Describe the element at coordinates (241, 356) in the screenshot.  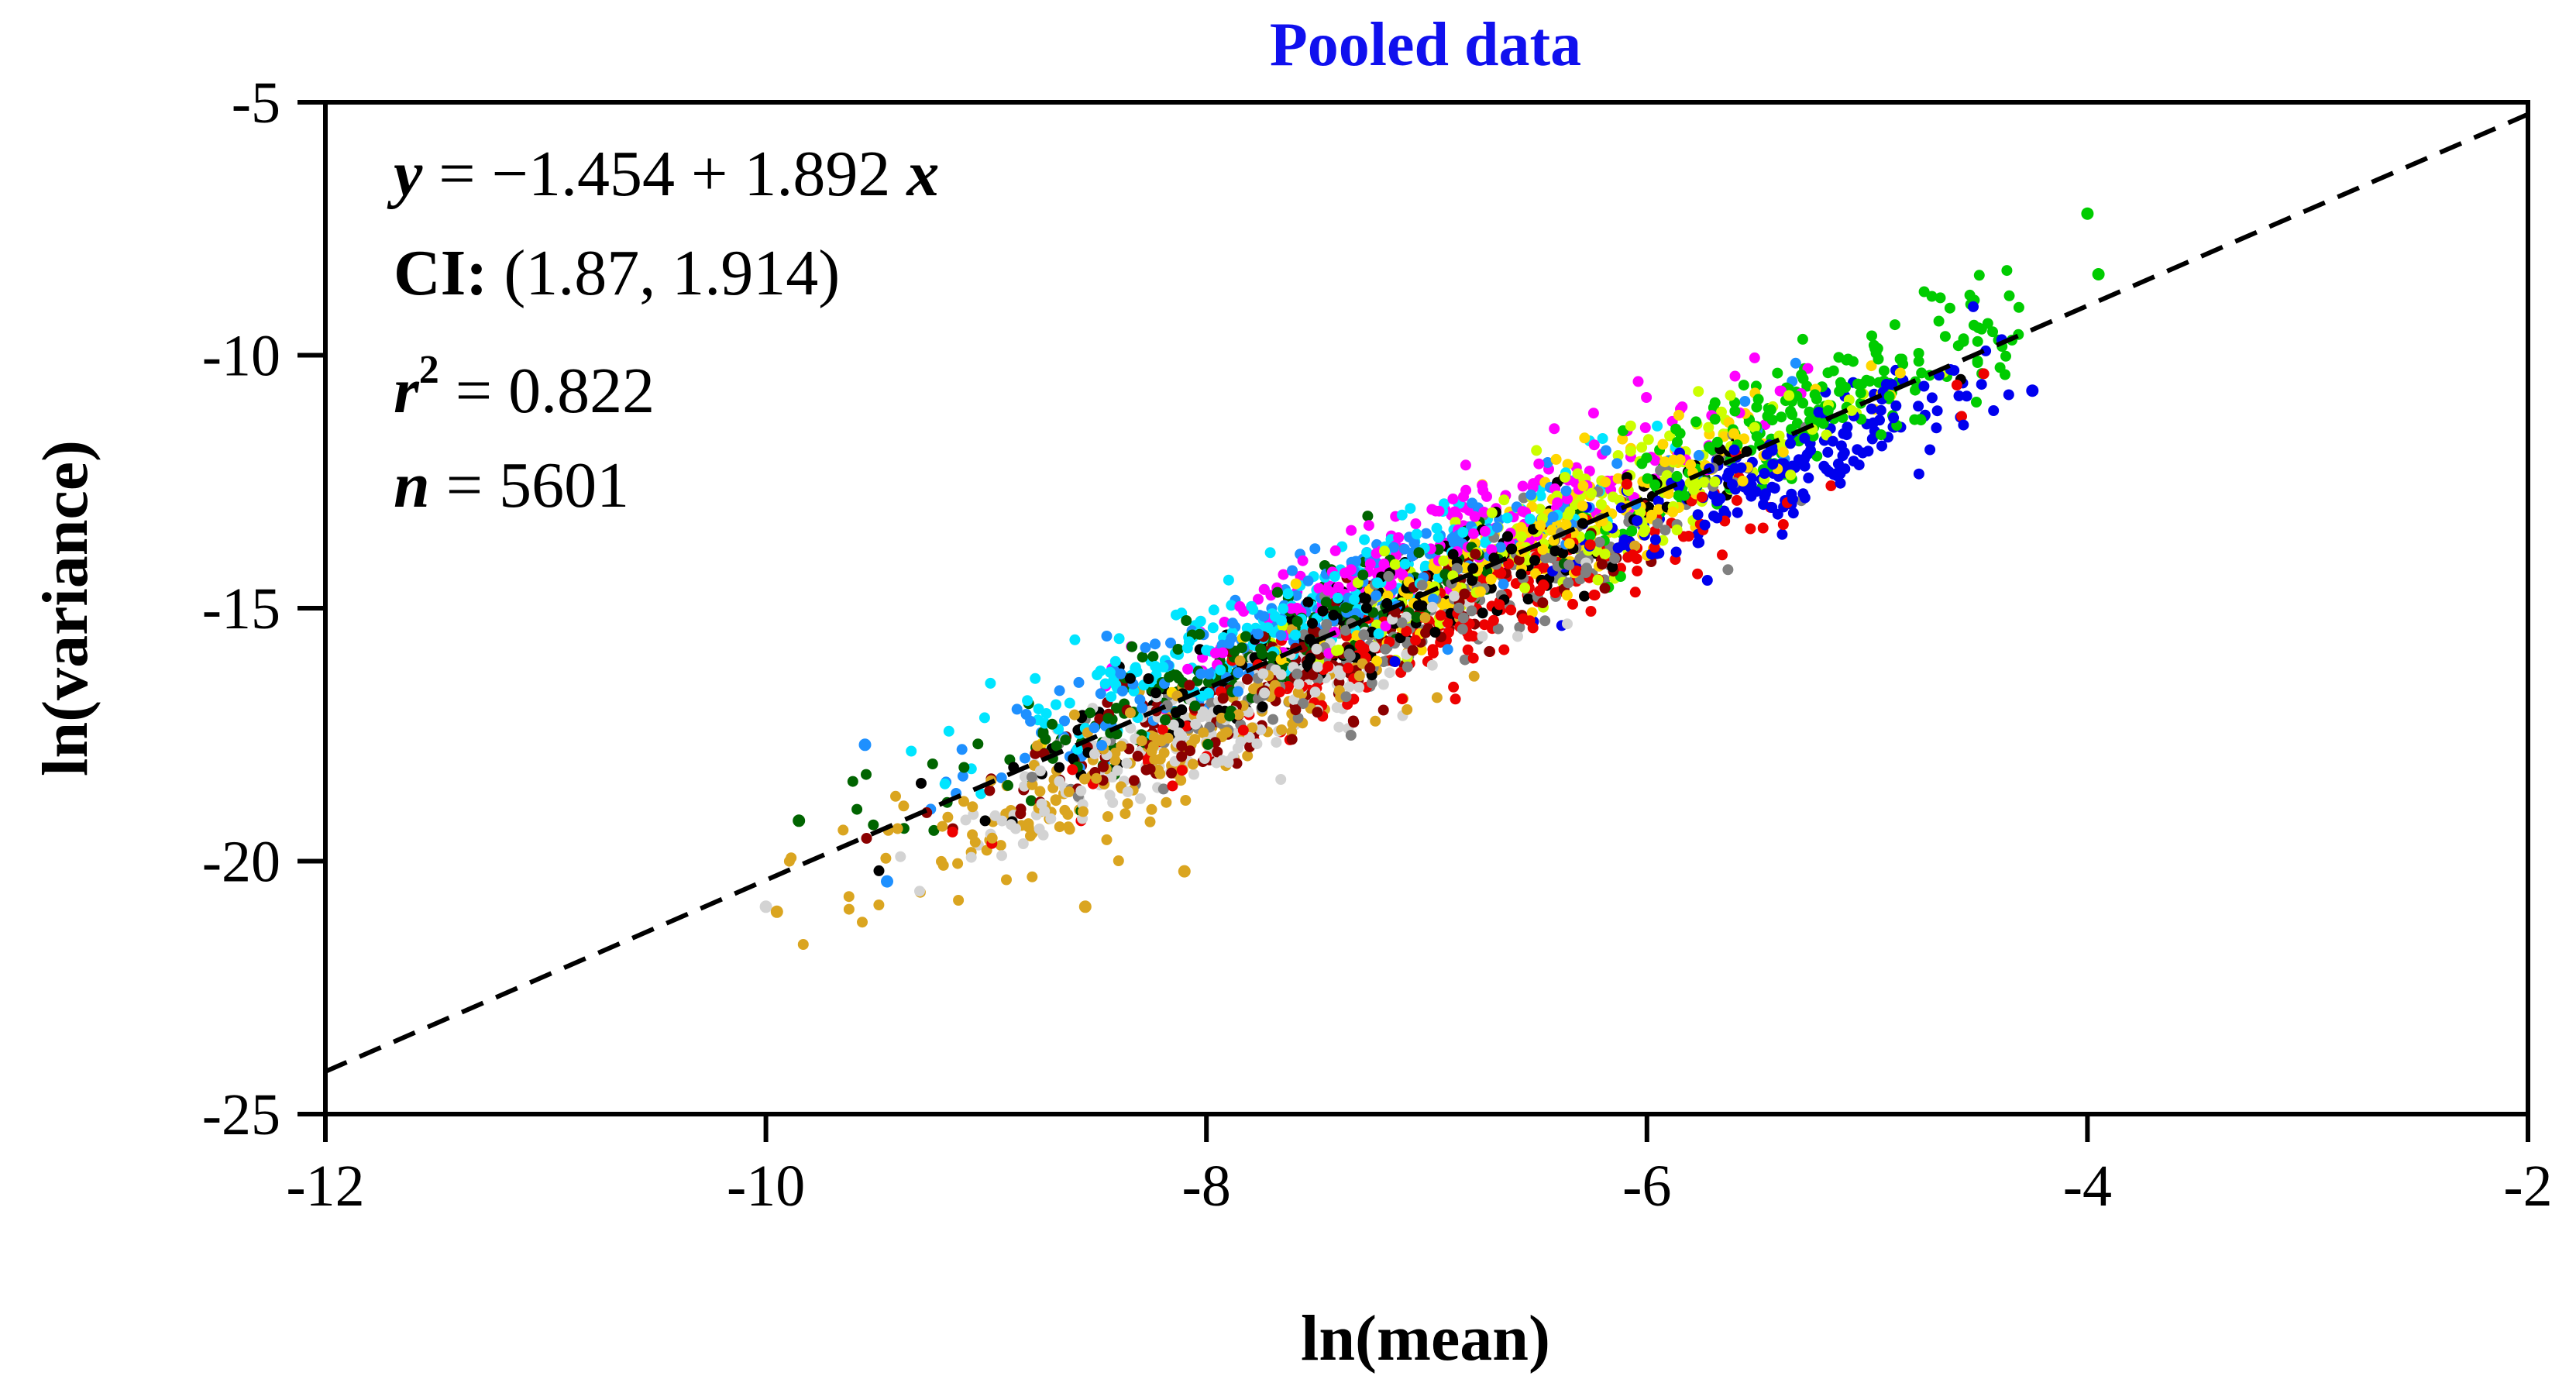
I see `y-tick-label: -10` at that location.